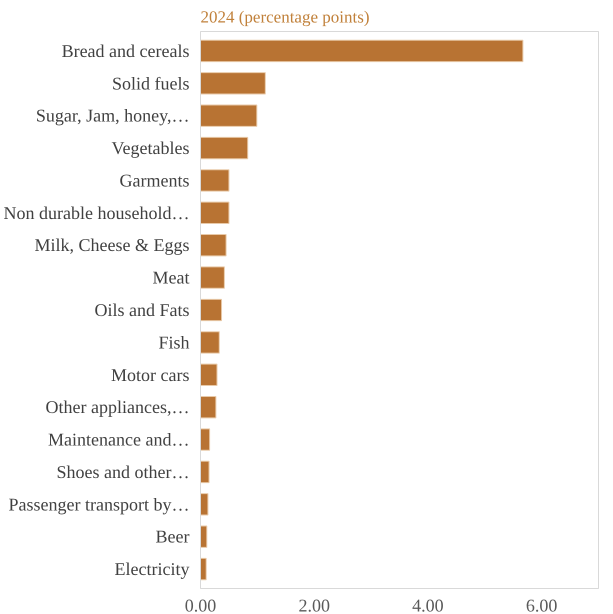 The image size is (613, 614). I want to click on y-tick-label: Solid fuels, so click(151, 83).